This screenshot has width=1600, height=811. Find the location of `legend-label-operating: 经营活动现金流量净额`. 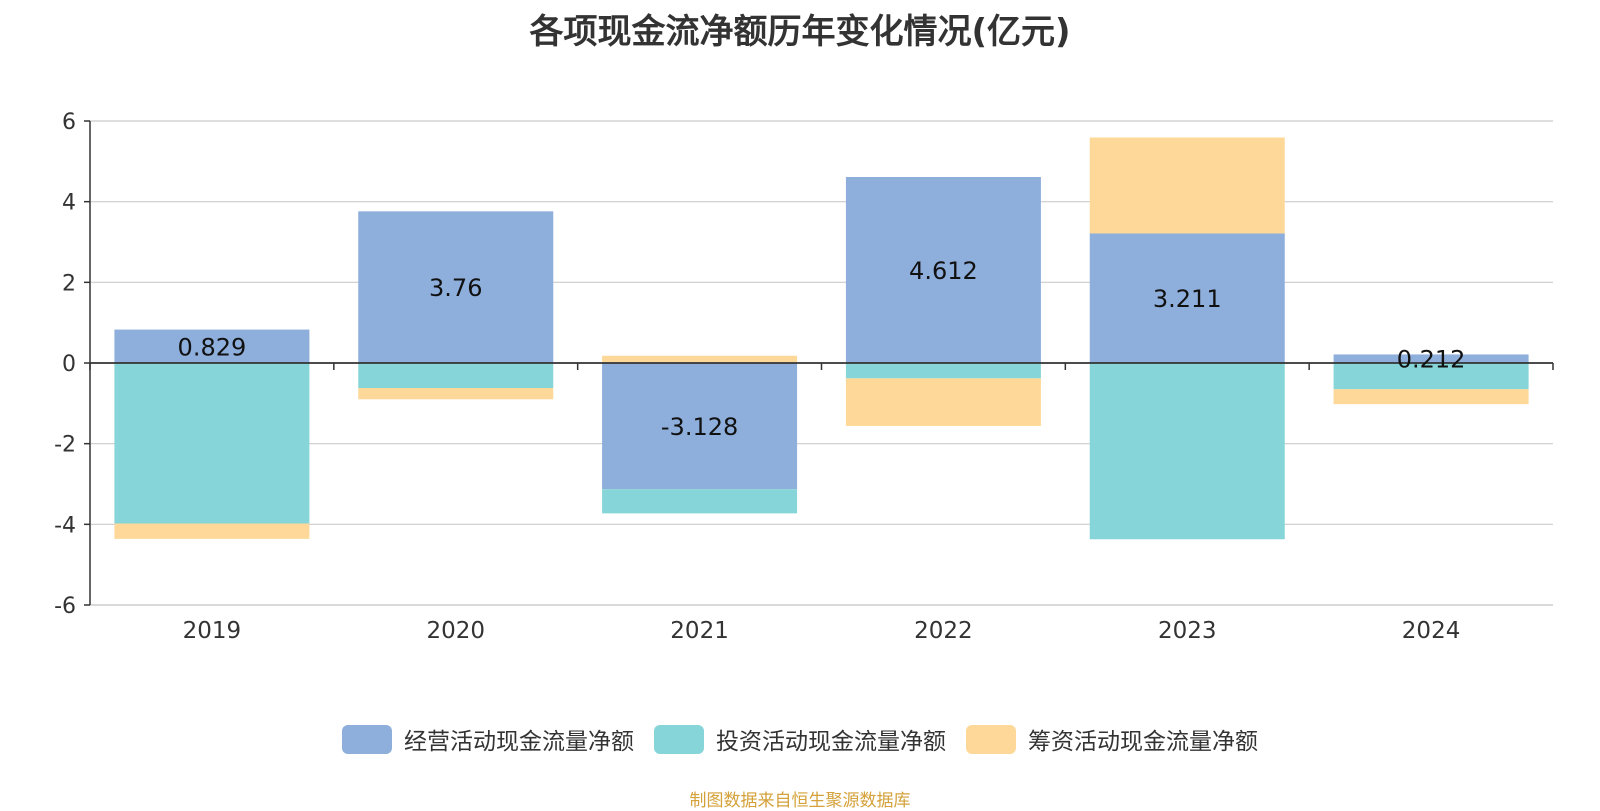

legend-label-operating: 经营活动现金流量净额 is located at coordinates (519, 742).